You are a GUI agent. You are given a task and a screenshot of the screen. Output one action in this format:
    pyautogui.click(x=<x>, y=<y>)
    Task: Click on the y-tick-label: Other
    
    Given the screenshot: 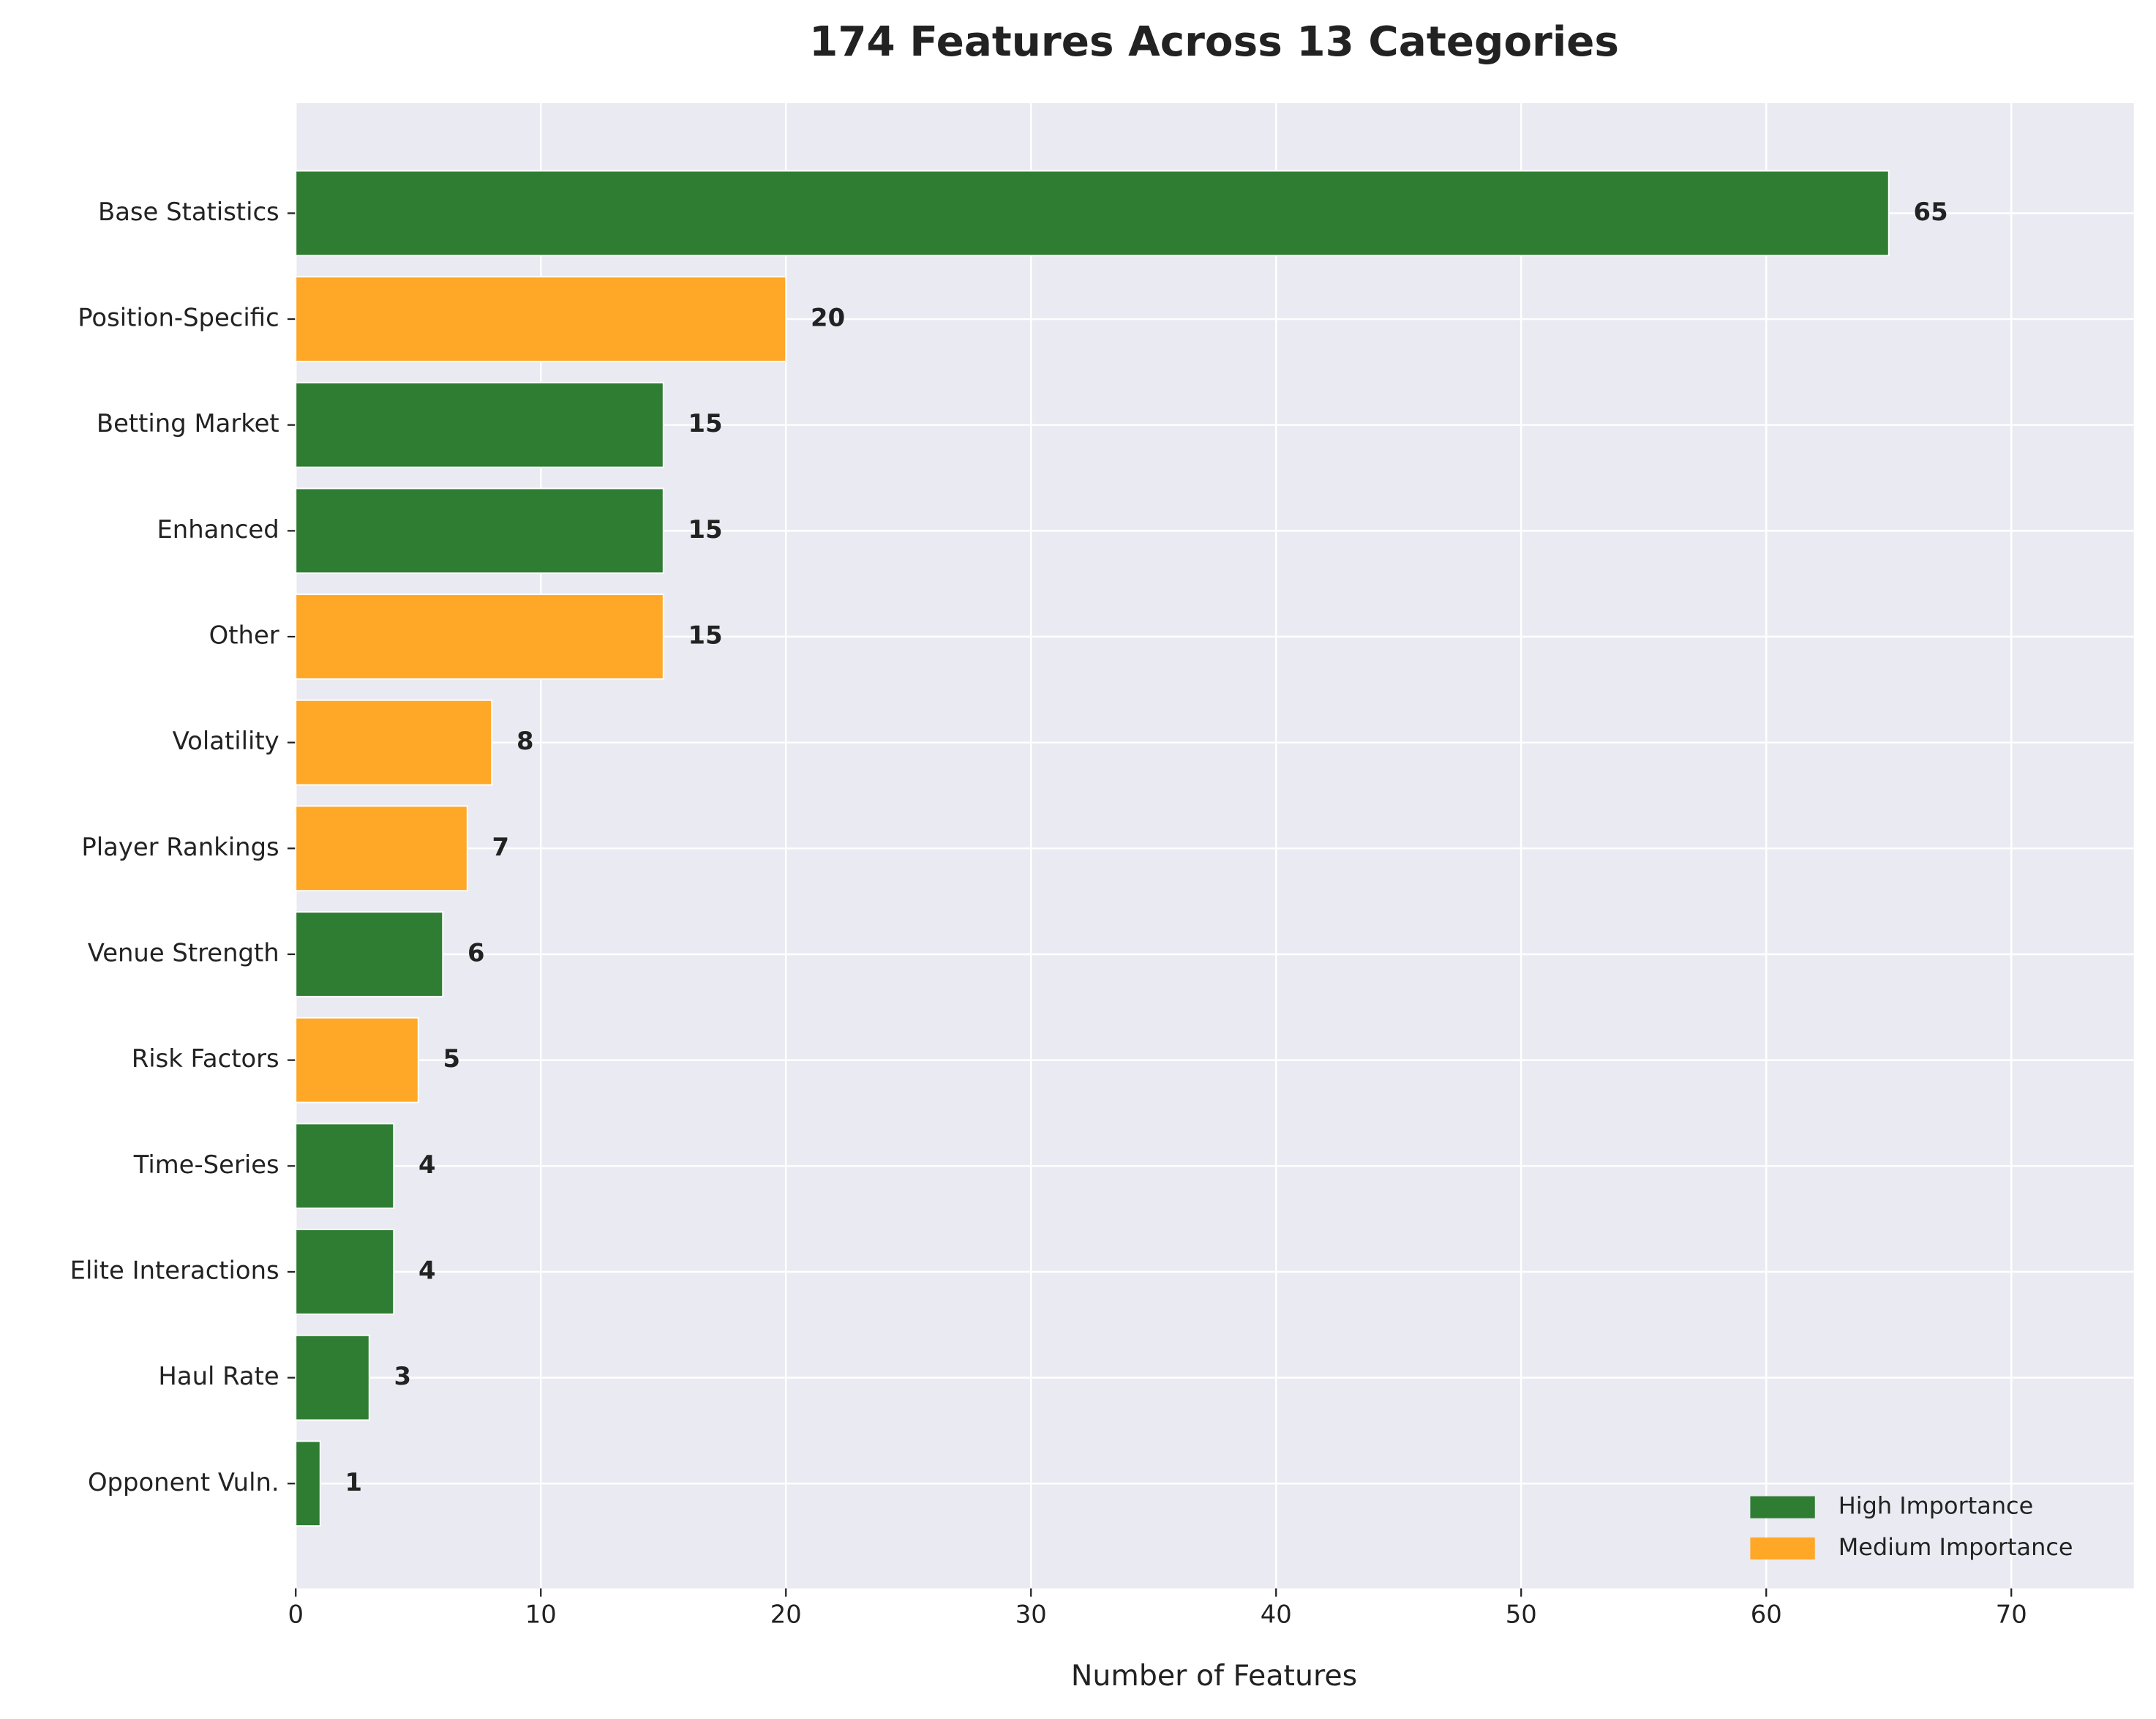 What is the action you would take?
    pyautogui.click(x=244, y=635)
    